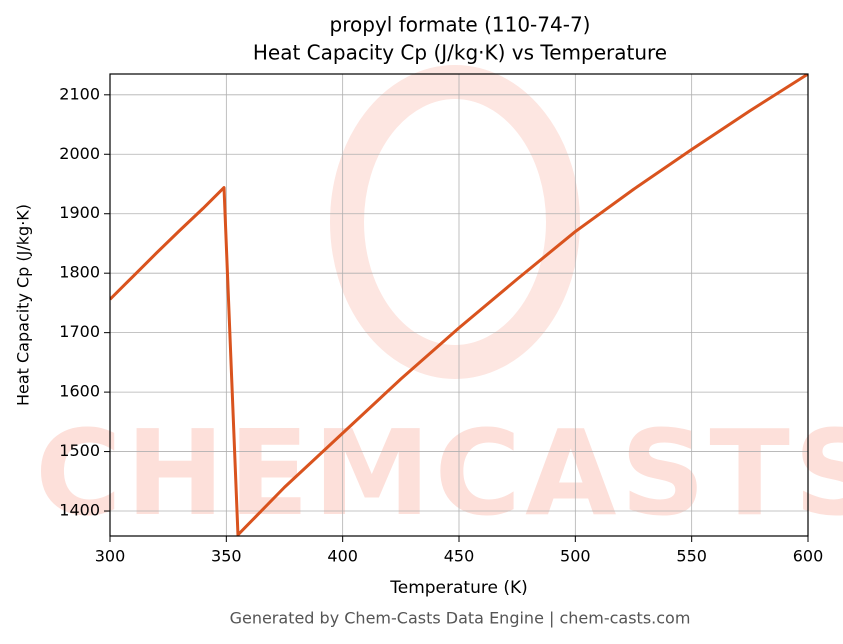 The image size is (843, 644). What do you see at coordinates (455, 222) in the screenshot?
I see `watermark-logo` at bounding box center [455, 222].